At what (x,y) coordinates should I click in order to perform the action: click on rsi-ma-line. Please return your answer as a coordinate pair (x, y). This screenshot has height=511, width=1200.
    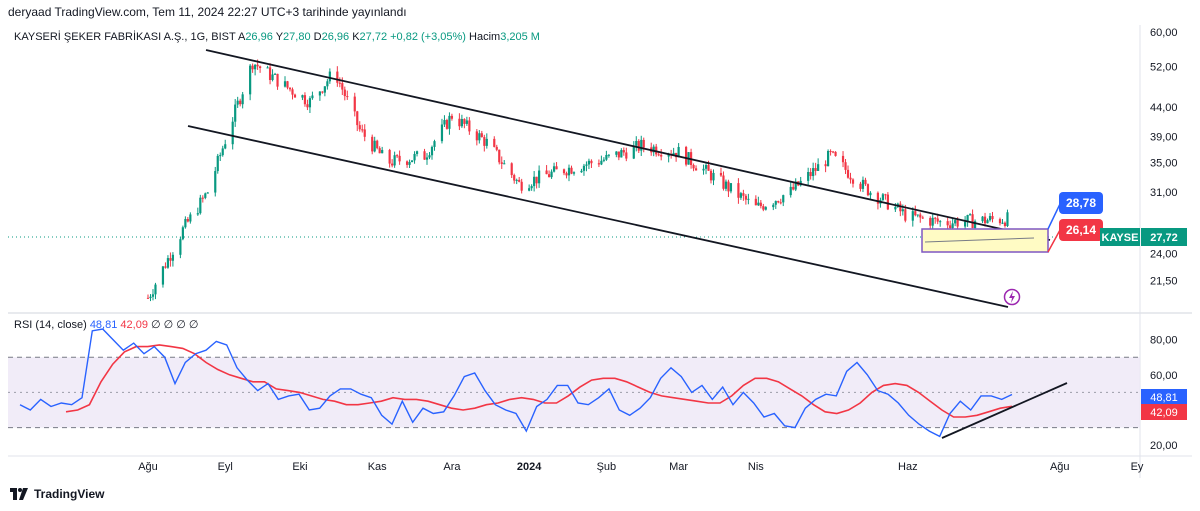
    Looking at the image, I should click on (539, 381).